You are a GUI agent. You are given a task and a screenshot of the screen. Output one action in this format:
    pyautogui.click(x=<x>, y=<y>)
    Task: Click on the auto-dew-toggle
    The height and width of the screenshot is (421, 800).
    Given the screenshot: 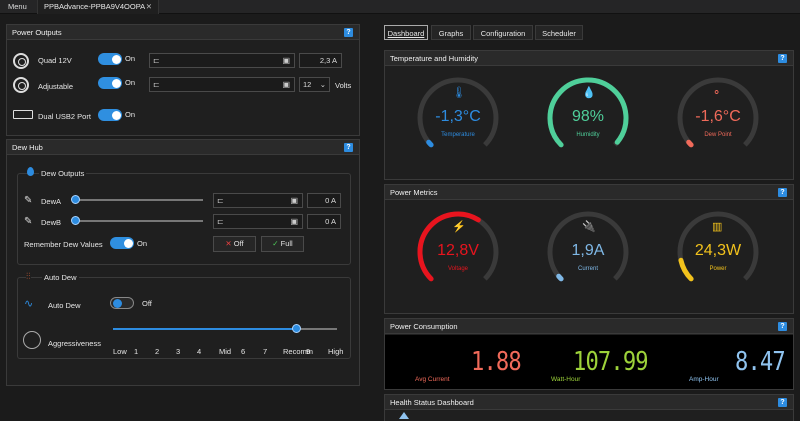 What is the action you would take?
    pyautogui.click(x=122, y=303)
    